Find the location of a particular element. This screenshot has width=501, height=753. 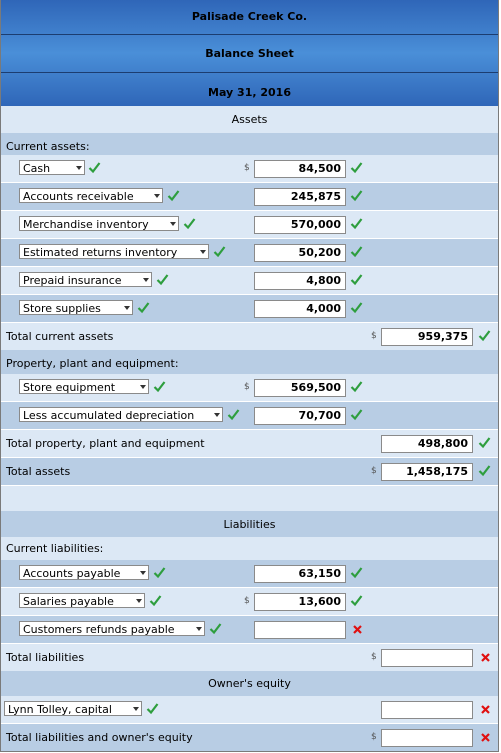

total-liabilities-equity-row: Total liabilities and owner's equity $ is located at coordinates (249, 737).